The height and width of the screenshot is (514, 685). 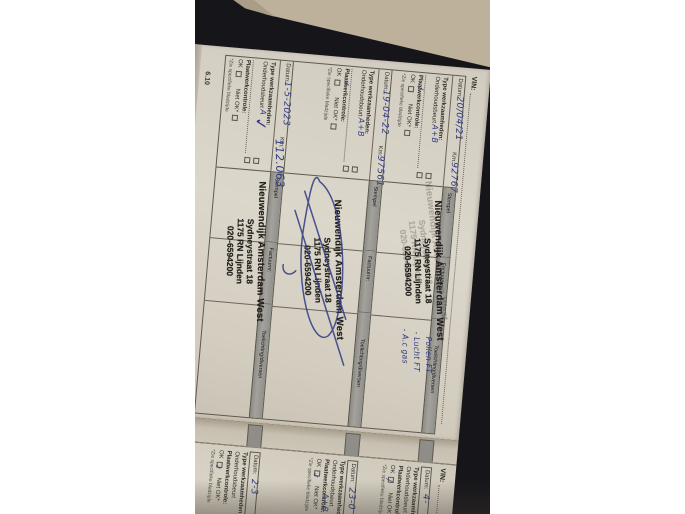 I want to click on page-number: 6.10, so click(x=206, y=78).